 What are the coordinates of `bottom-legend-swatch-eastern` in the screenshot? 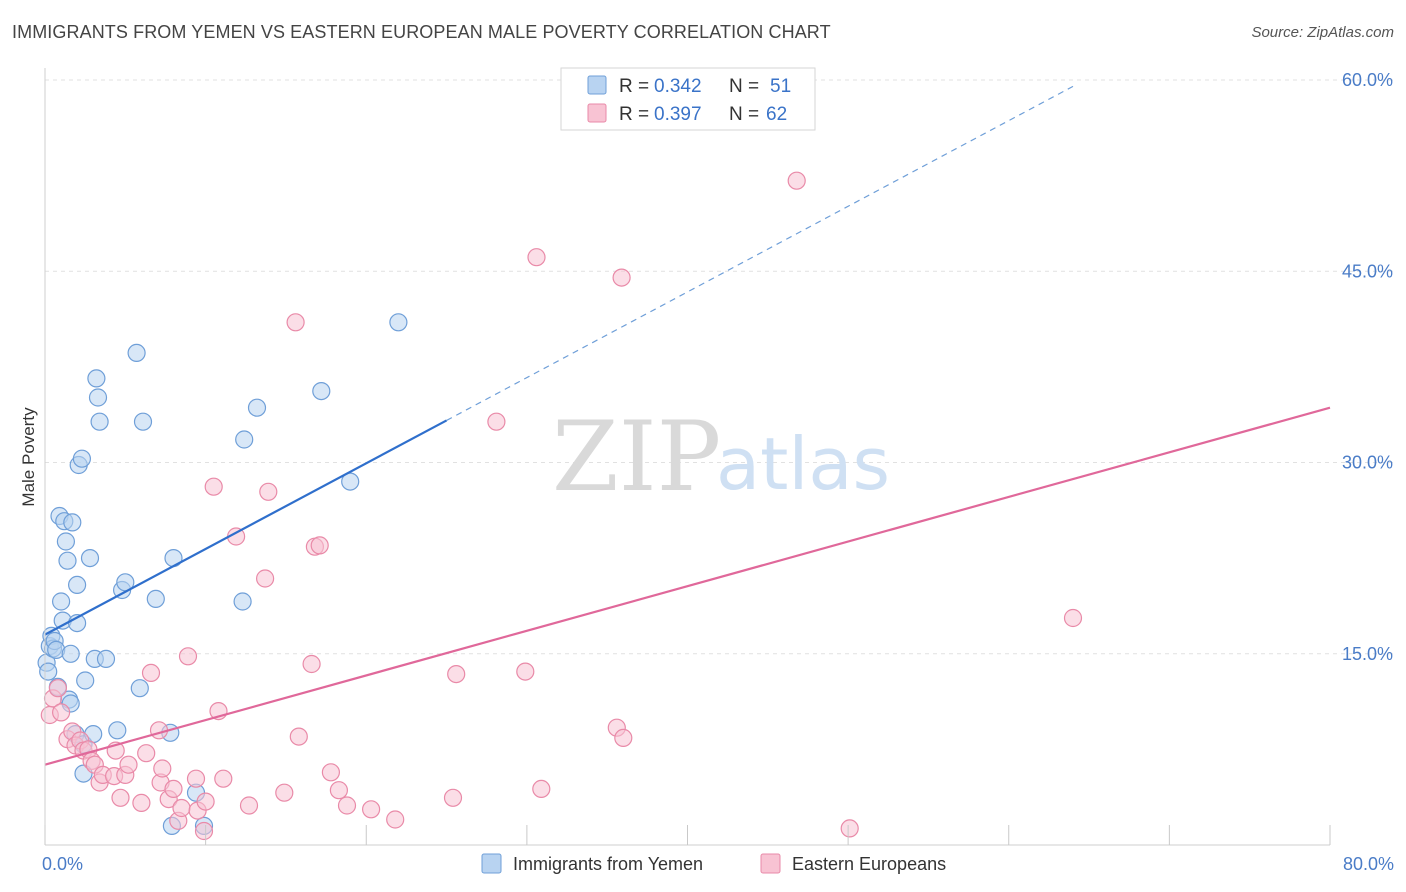 It's located at (770, 863).